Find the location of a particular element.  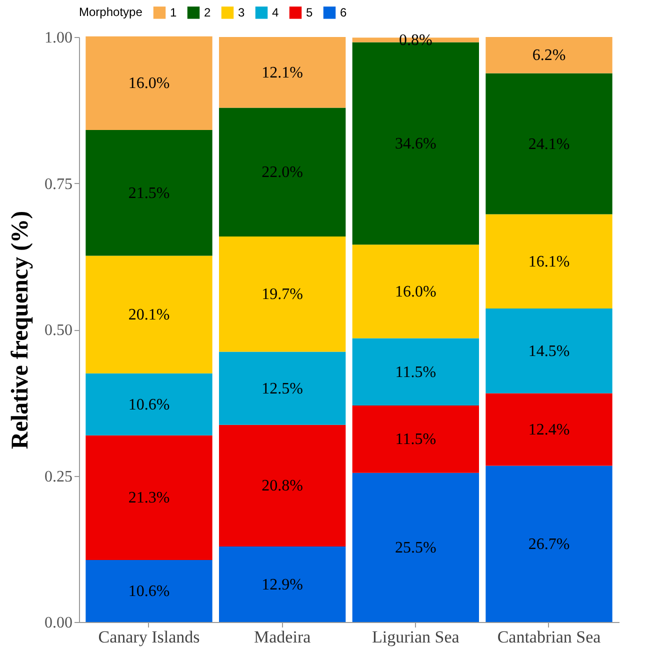

y-tick-label: 0.75 is located at coordinates (58, 184).